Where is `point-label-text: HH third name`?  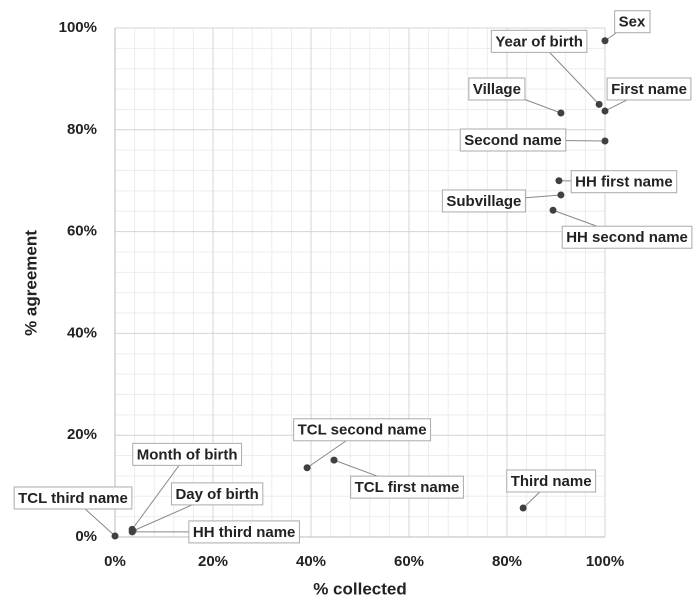
point-label-text: HH third name is located at coordinates (244, 532).